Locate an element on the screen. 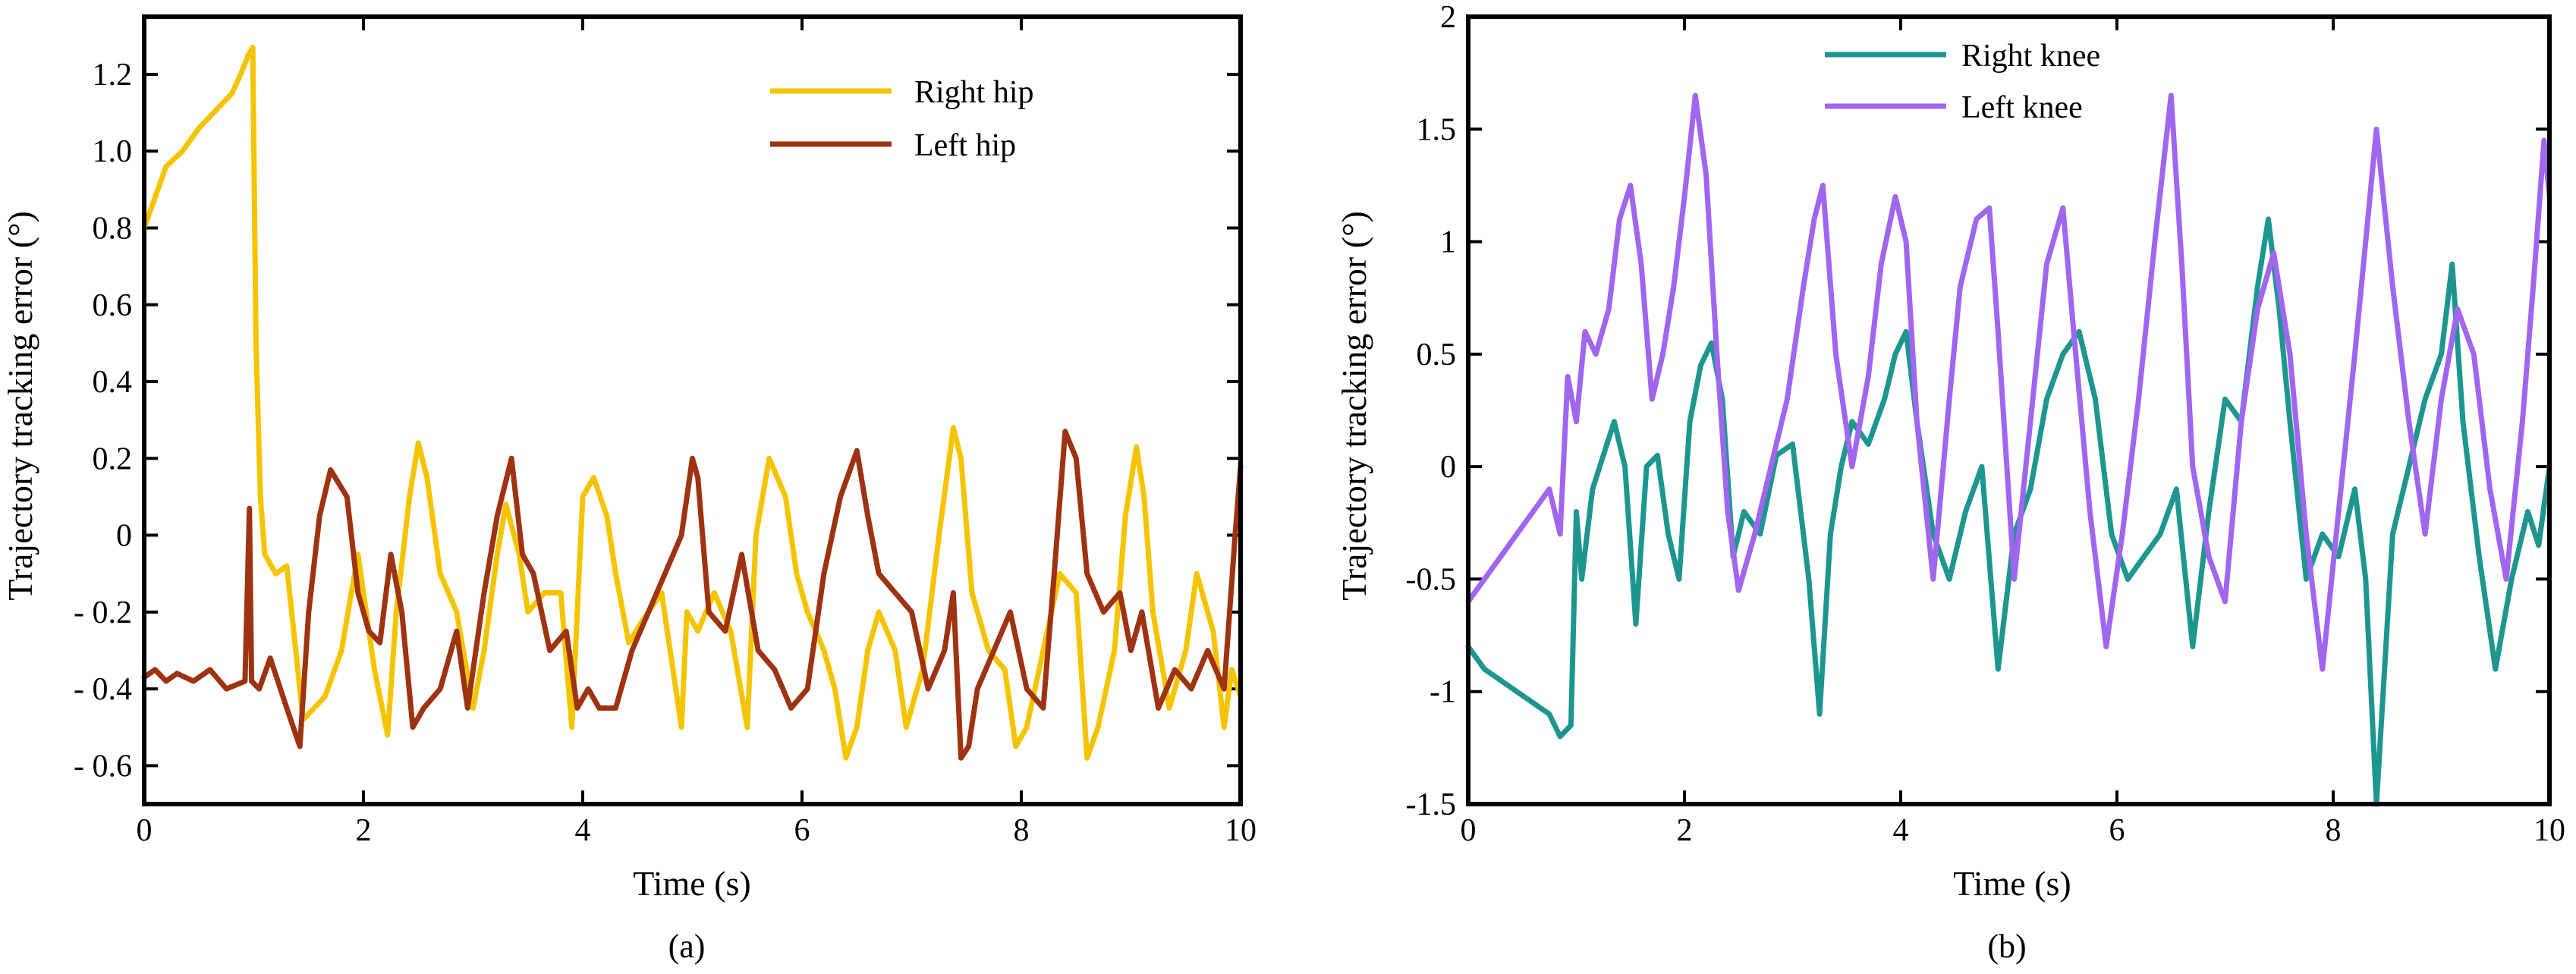 This screenshot has height=974, width=2576. legend-label-left-hip: Left hip is located at coordinates (965, 146).